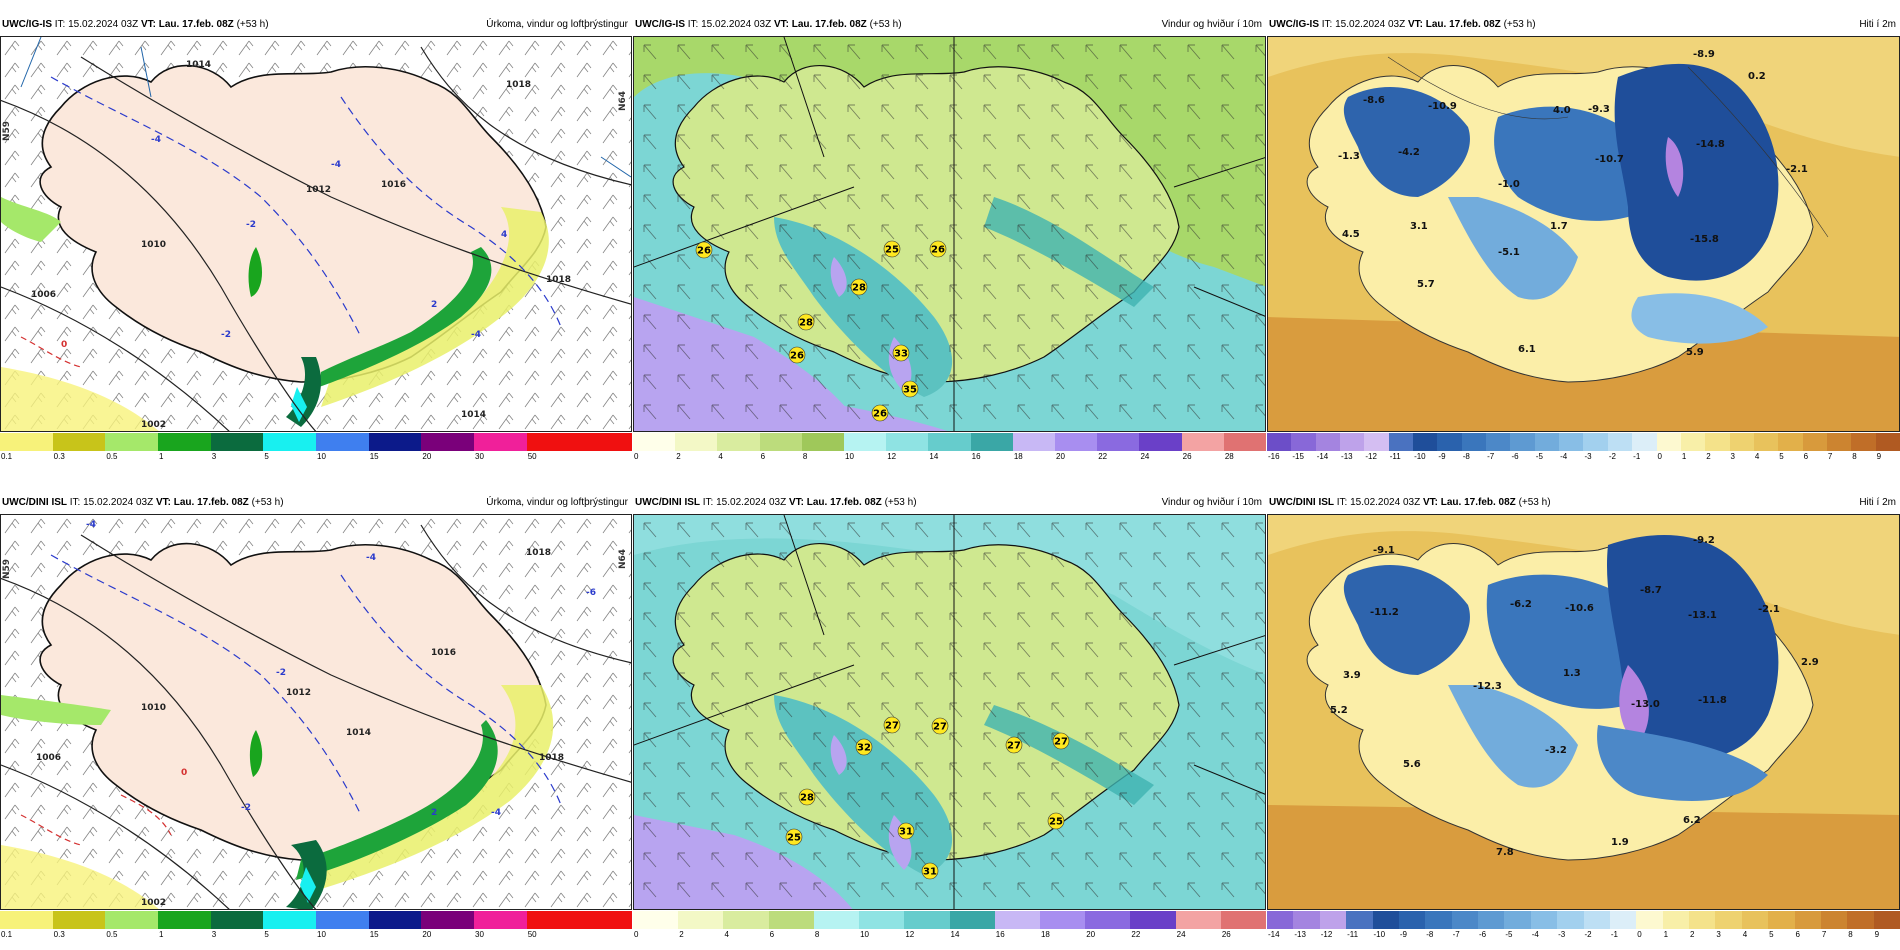  I want to click on colorbar-tick-label: -6, so click(1483, 934).